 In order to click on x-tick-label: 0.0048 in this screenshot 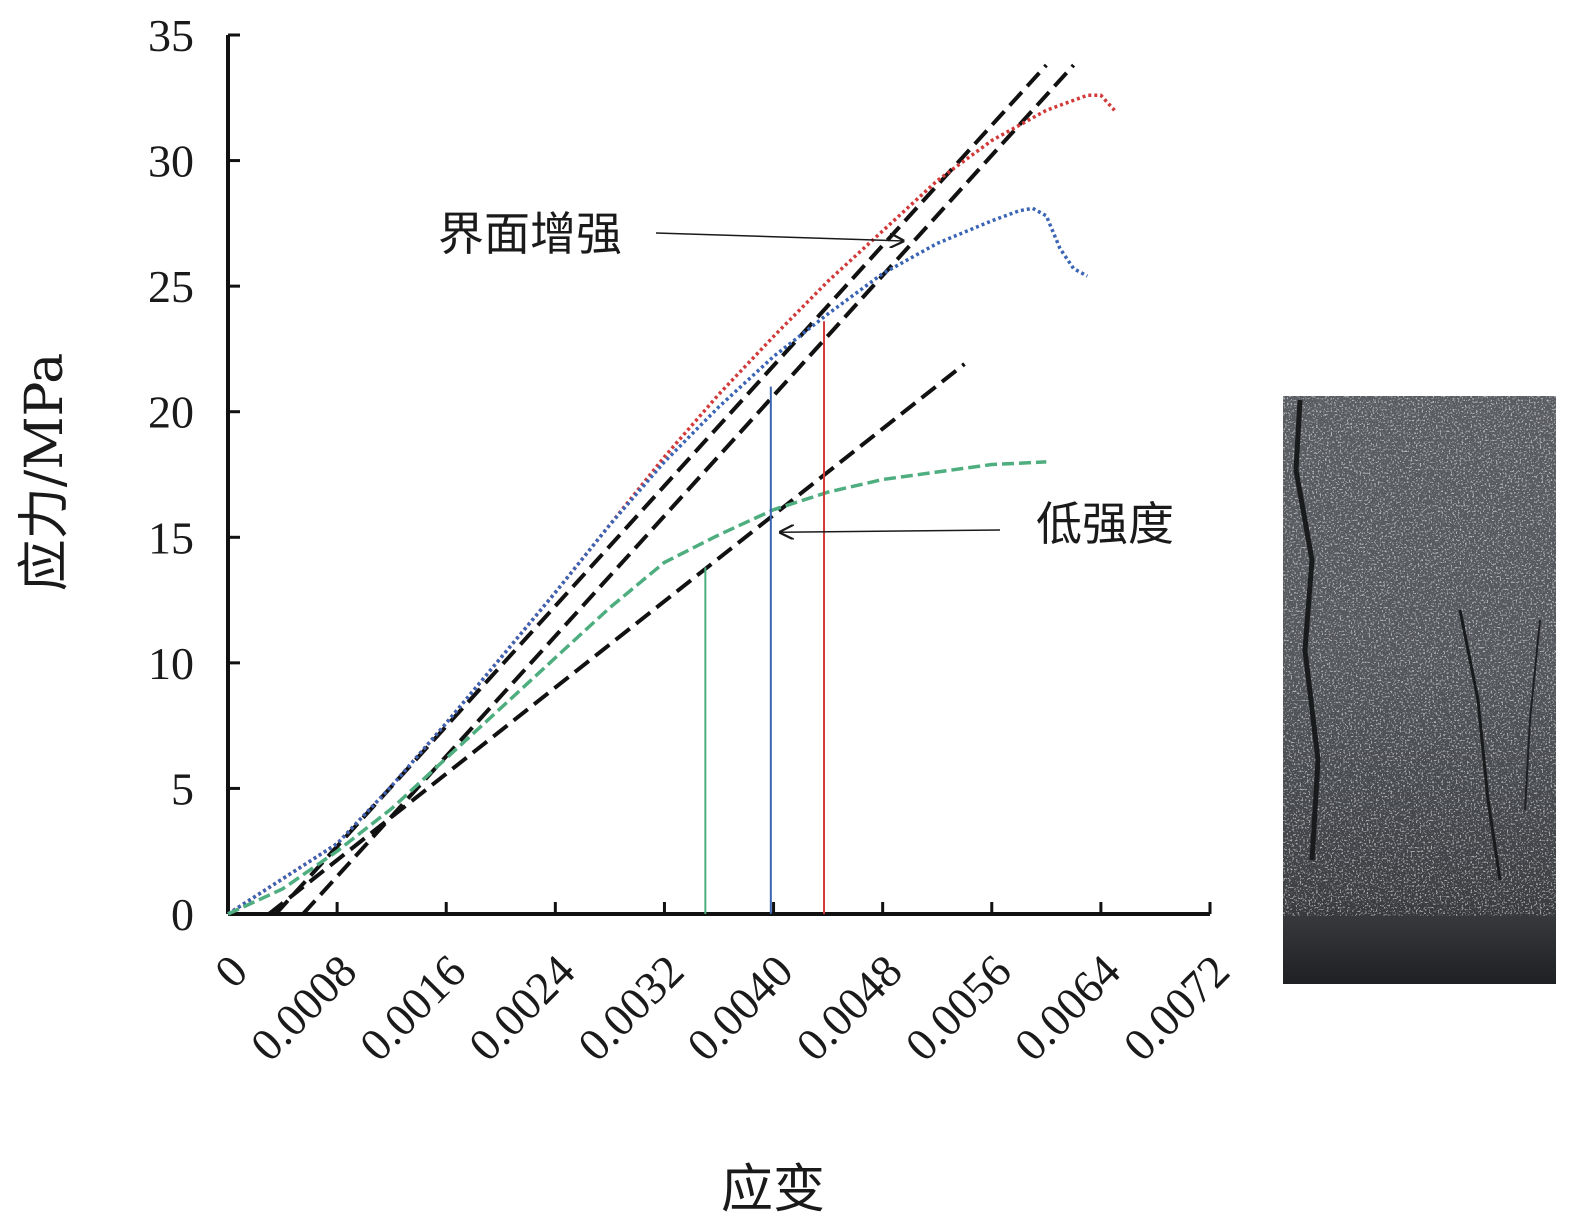, I will do `click(849, 1008)`.